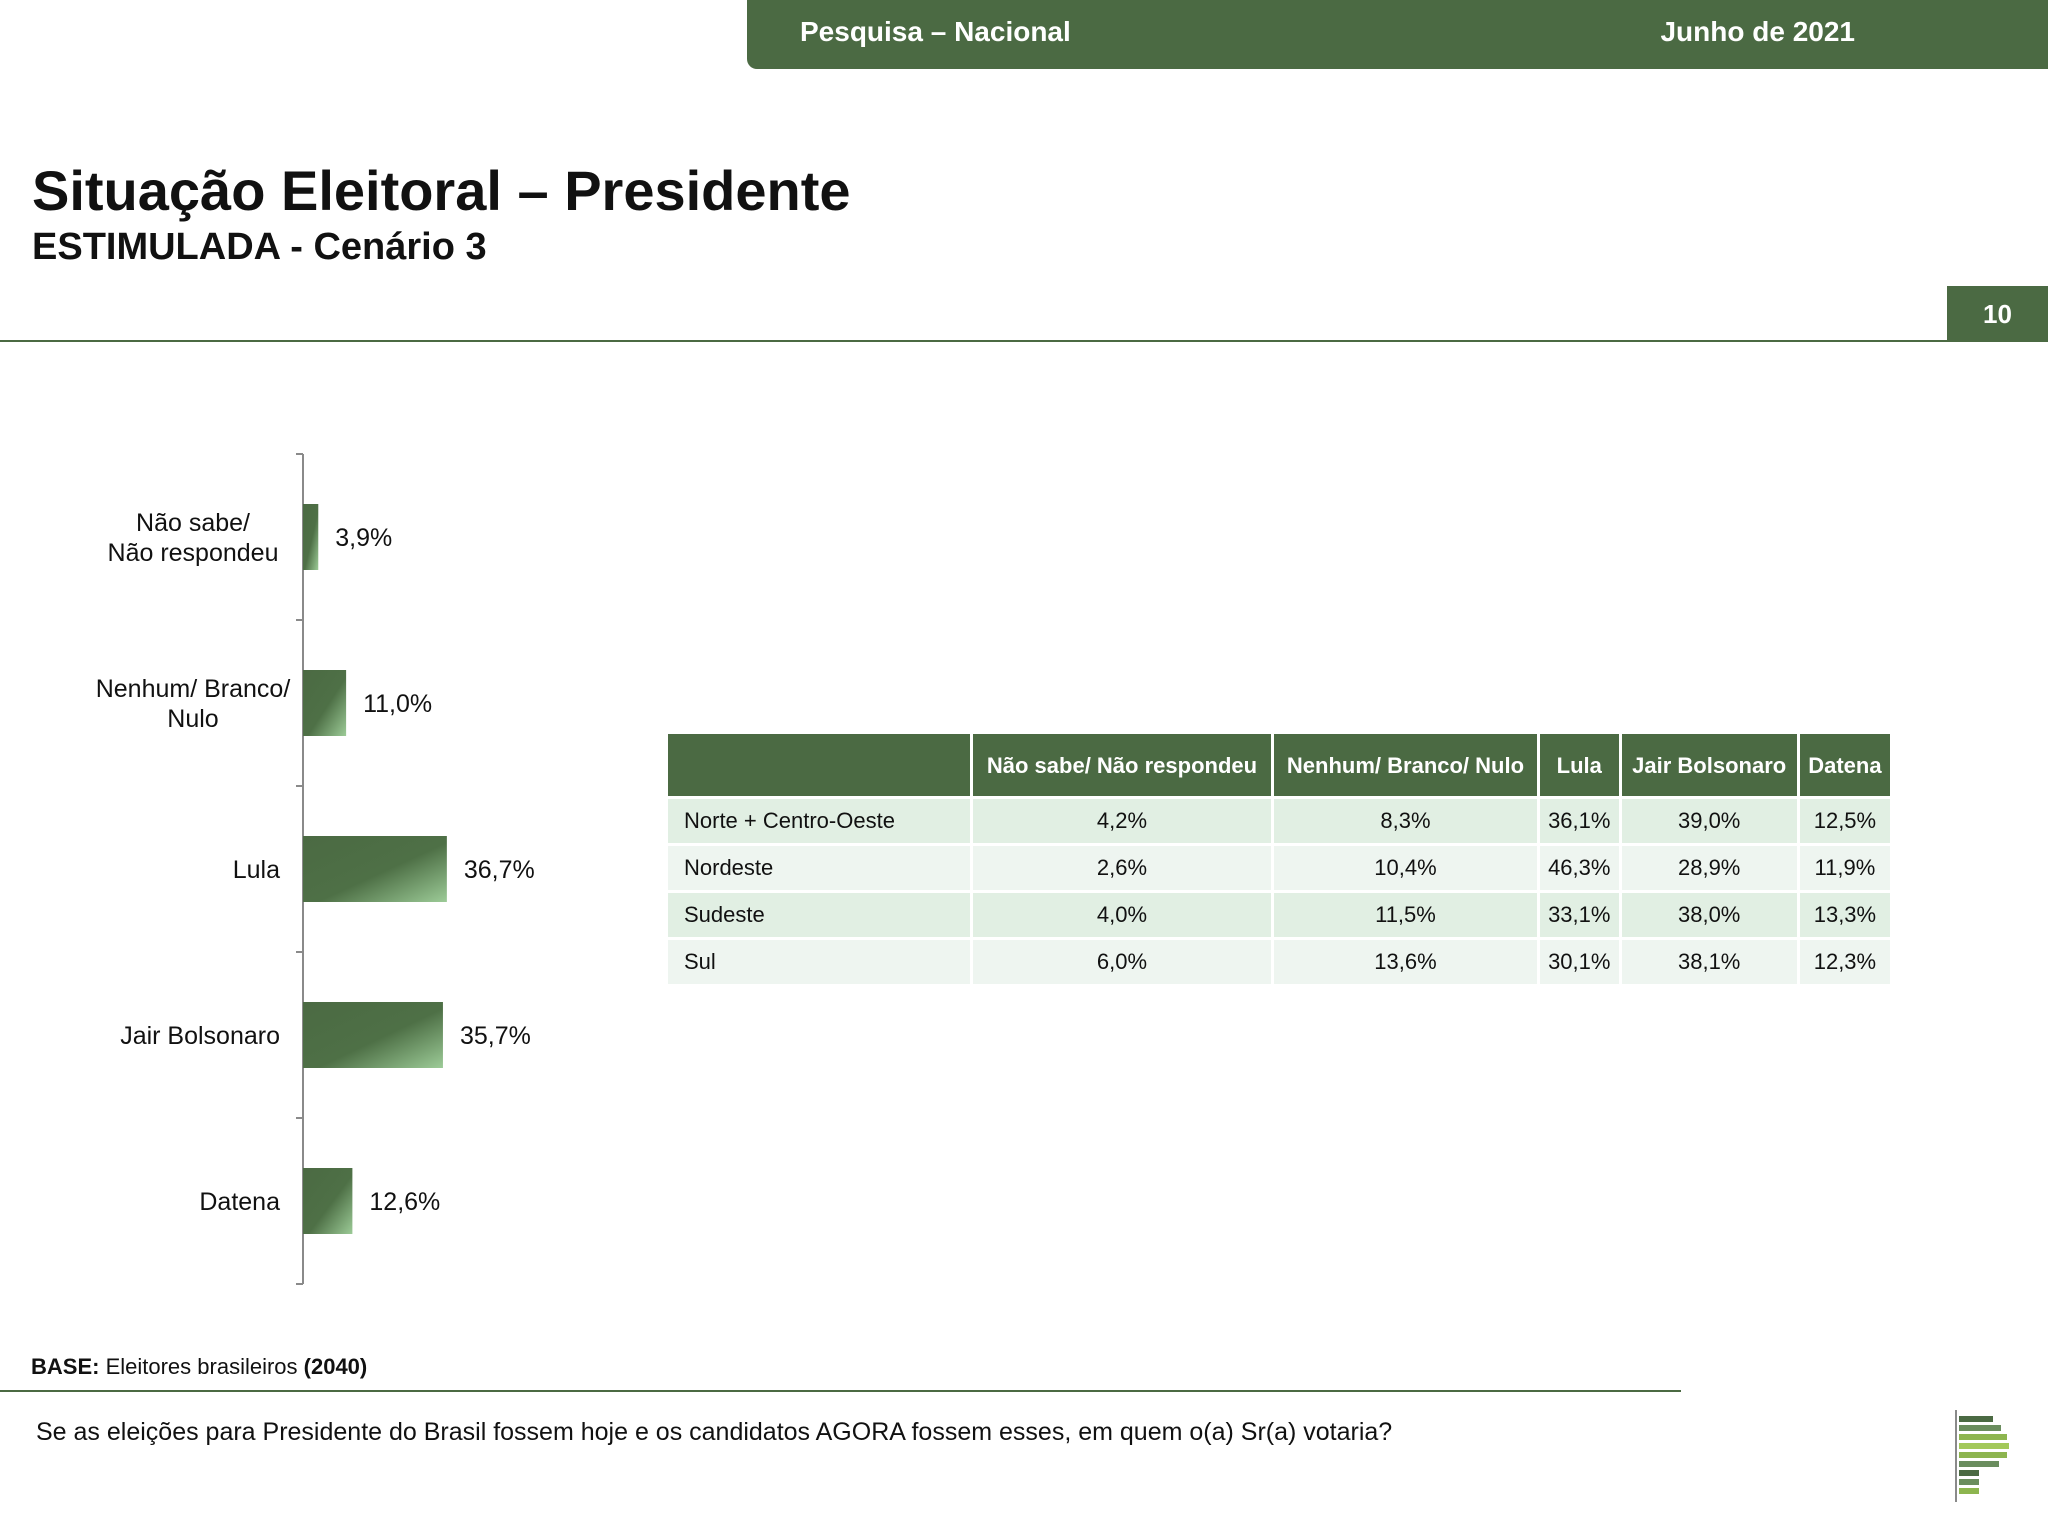  What do you see at coordinates (256, 870) in the screenshot?
I see `category-label: Lula` at bounding box center [256, 870].